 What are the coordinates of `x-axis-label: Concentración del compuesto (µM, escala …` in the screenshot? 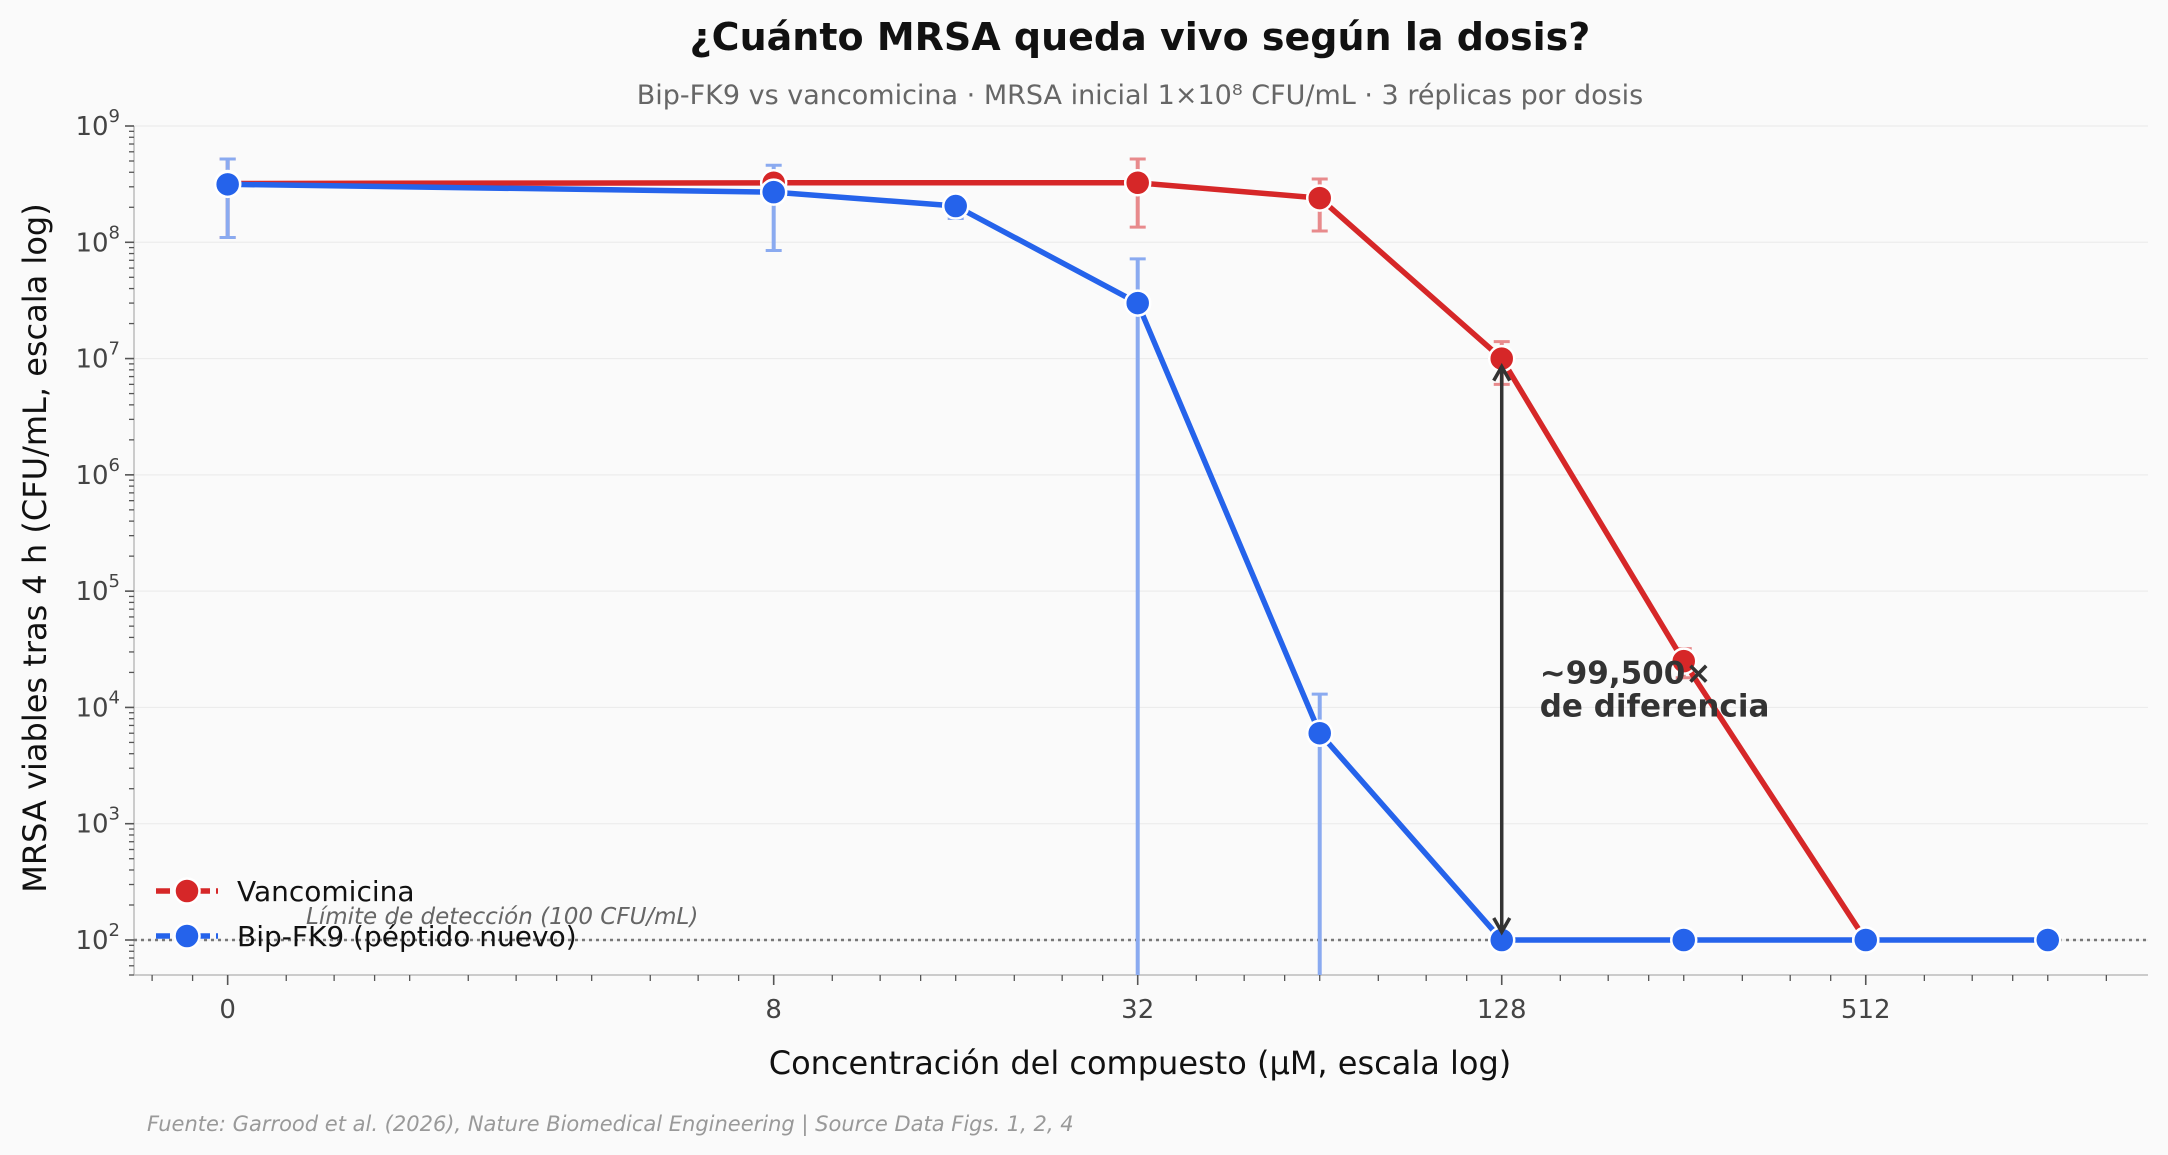 It's located at (1140, 1063).